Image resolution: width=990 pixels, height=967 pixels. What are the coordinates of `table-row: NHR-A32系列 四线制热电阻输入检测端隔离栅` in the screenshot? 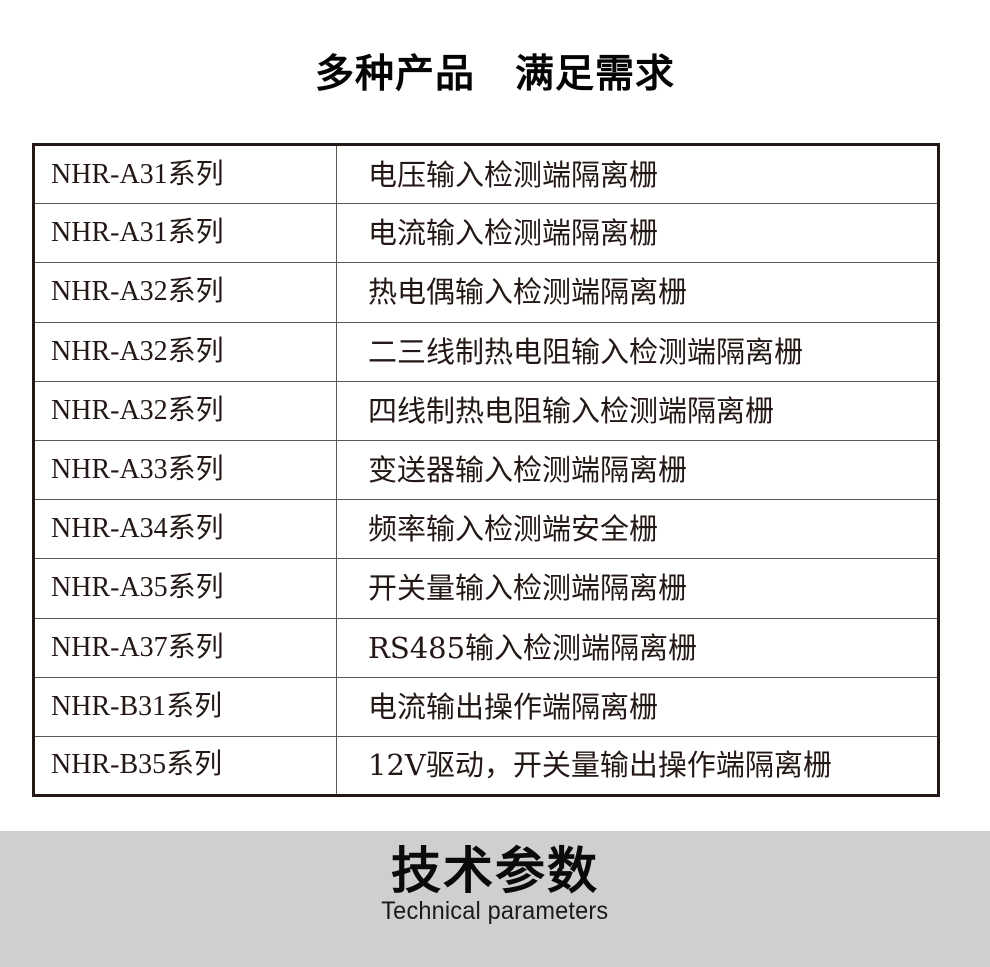 It's located at (486, 410).